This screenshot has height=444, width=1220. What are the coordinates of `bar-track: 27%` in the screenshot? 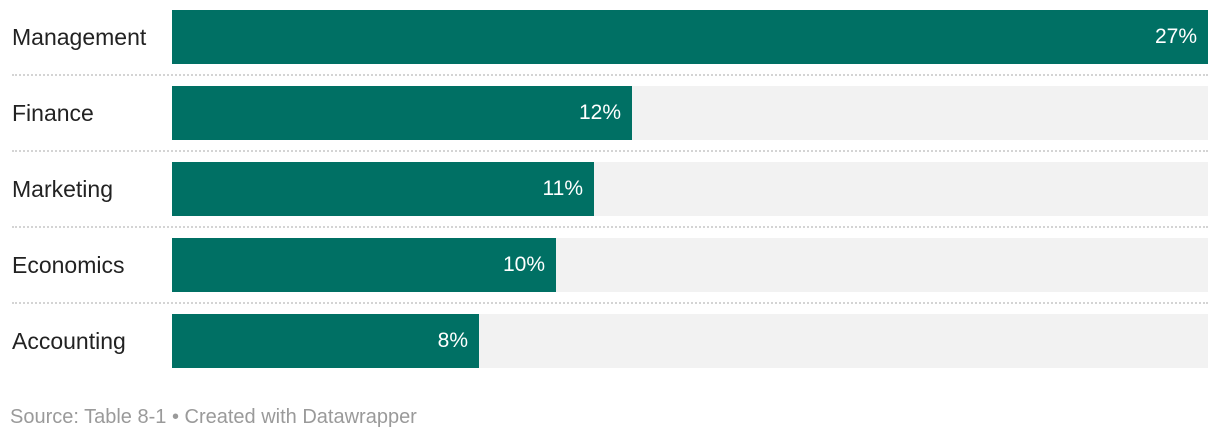 It's located at (690, 37).